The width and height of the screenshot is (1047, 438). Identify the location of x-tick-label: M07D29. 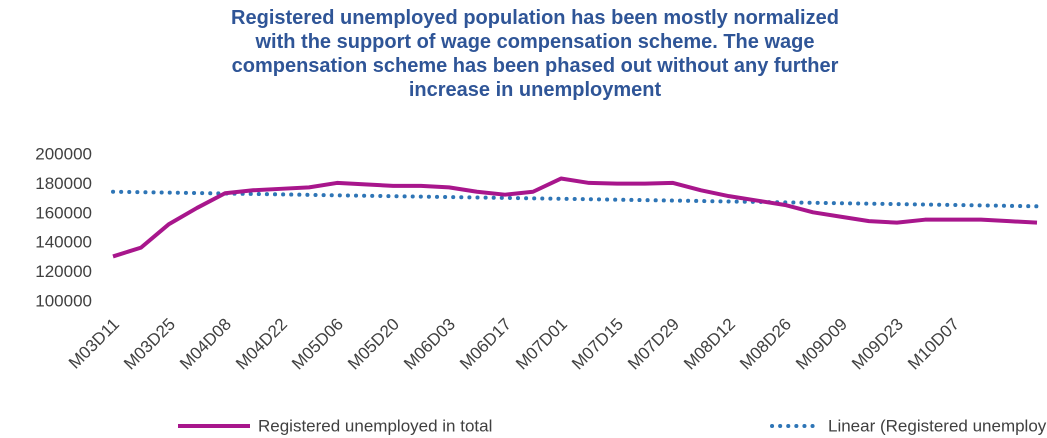
(653, 344).